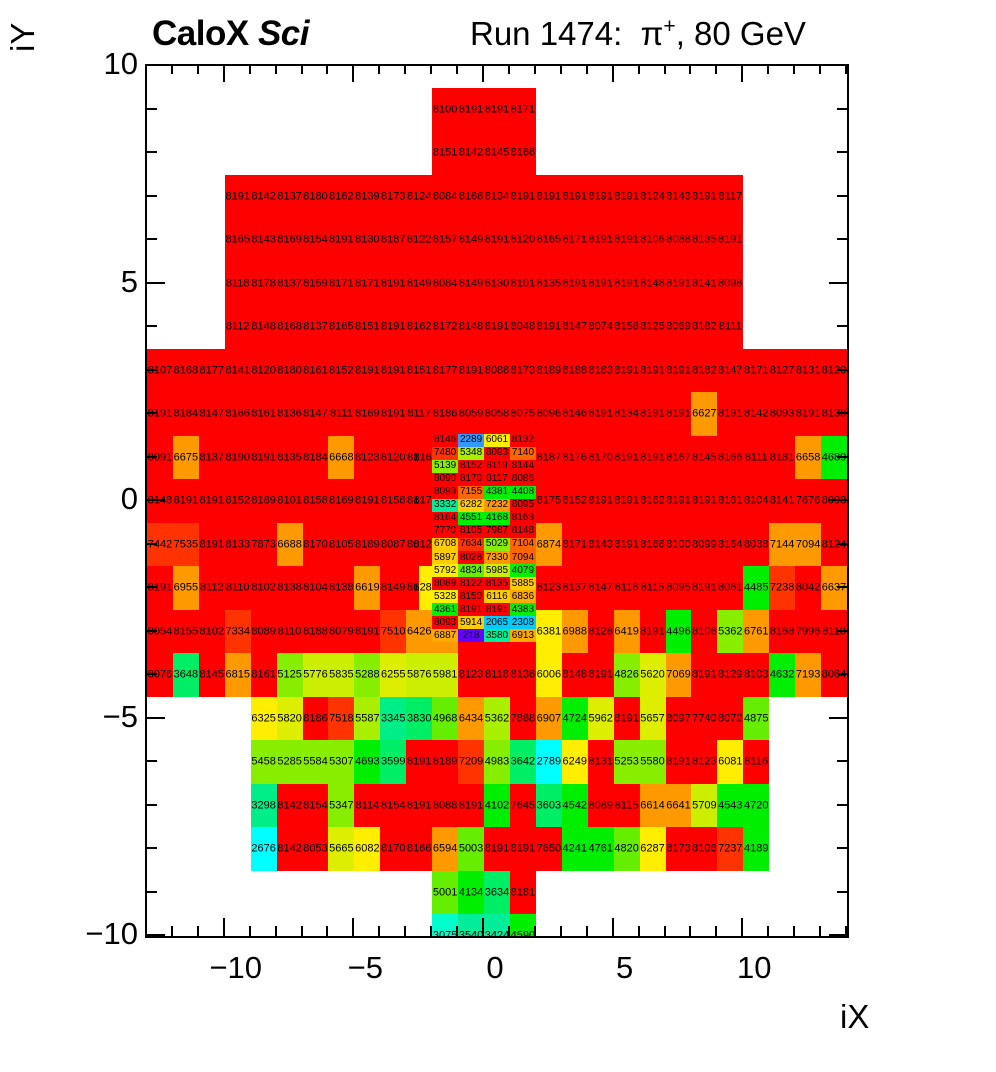 The width and height of the screenshot is (996, 1072). Describe the element at coordinates (471, 440) in the screenshot. I see `heatmap-cell-fine: 2289` at that location.